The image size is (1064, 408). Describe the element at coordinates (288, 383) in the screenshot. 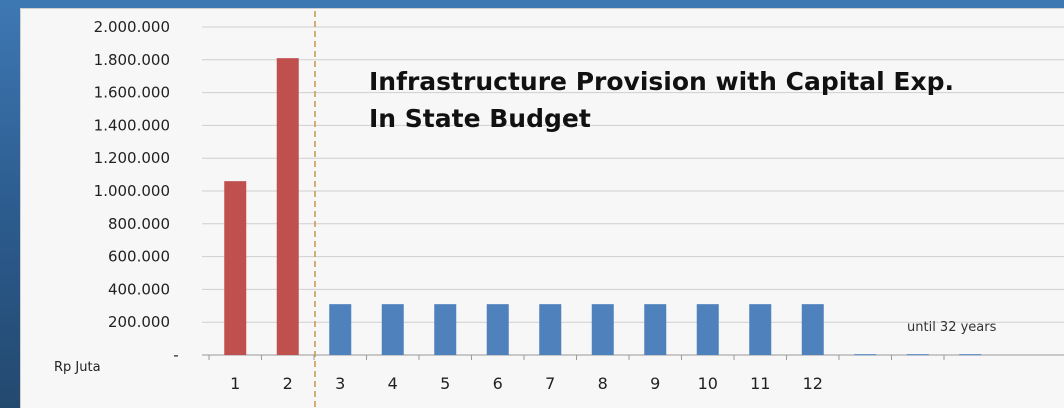

I see `x-tick-label: 2` at that location.